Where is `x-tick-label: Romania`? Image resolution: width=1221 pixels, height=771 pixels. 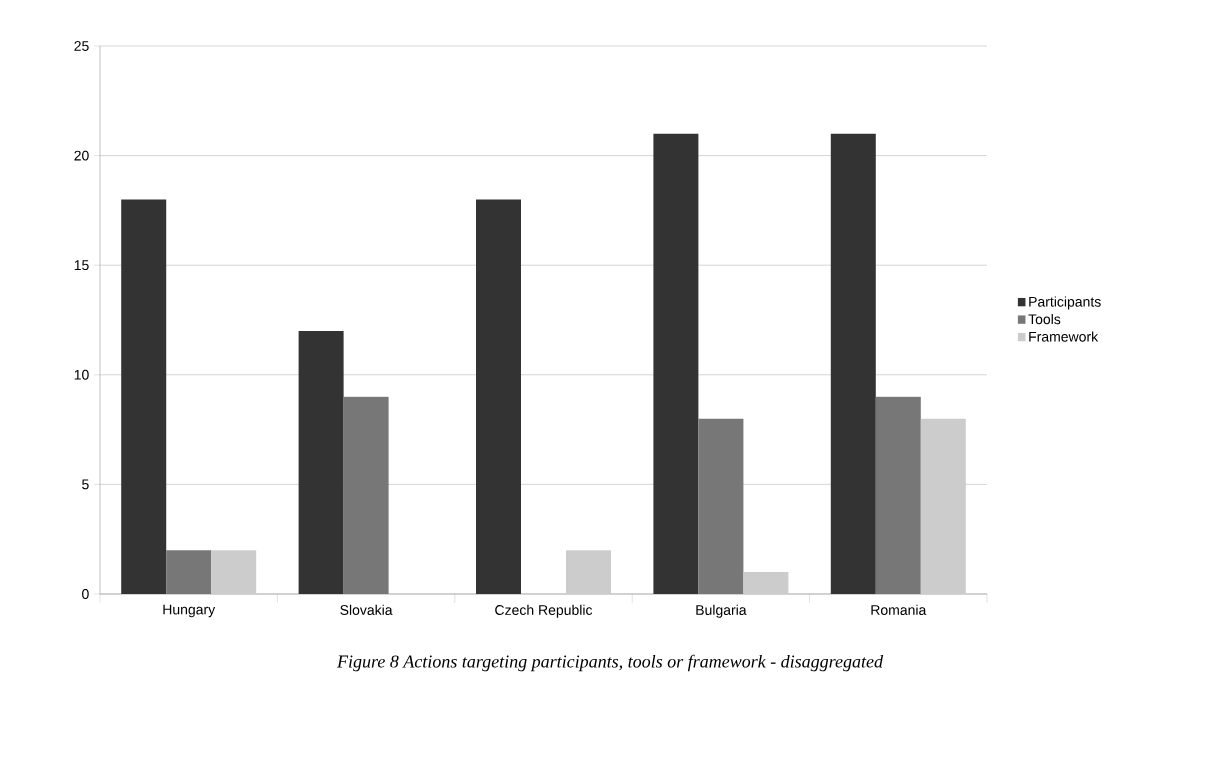
x-tick-label: Romania is located at coordinates (899, 609).